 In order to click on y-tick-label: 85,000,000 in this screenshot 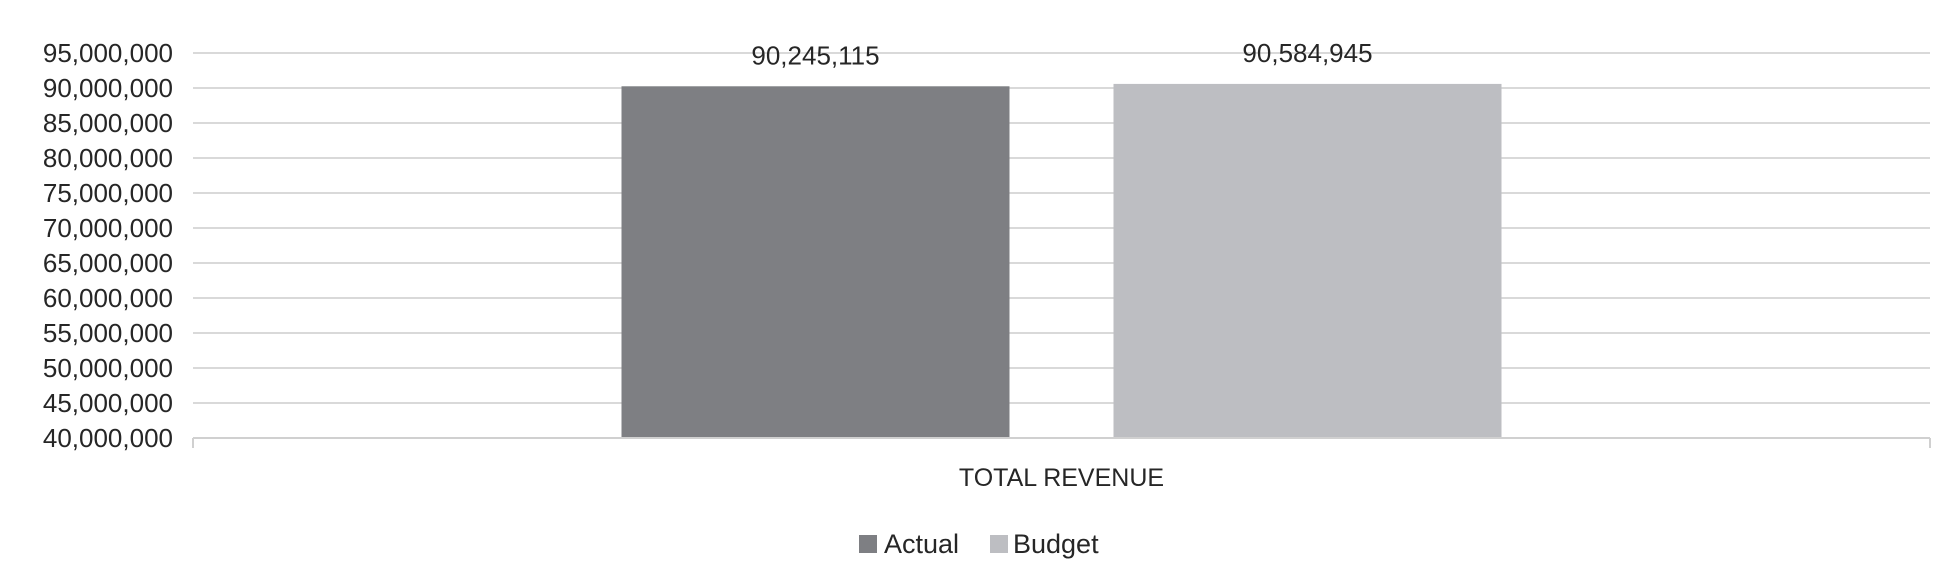, I will do `click(108, 123)`.